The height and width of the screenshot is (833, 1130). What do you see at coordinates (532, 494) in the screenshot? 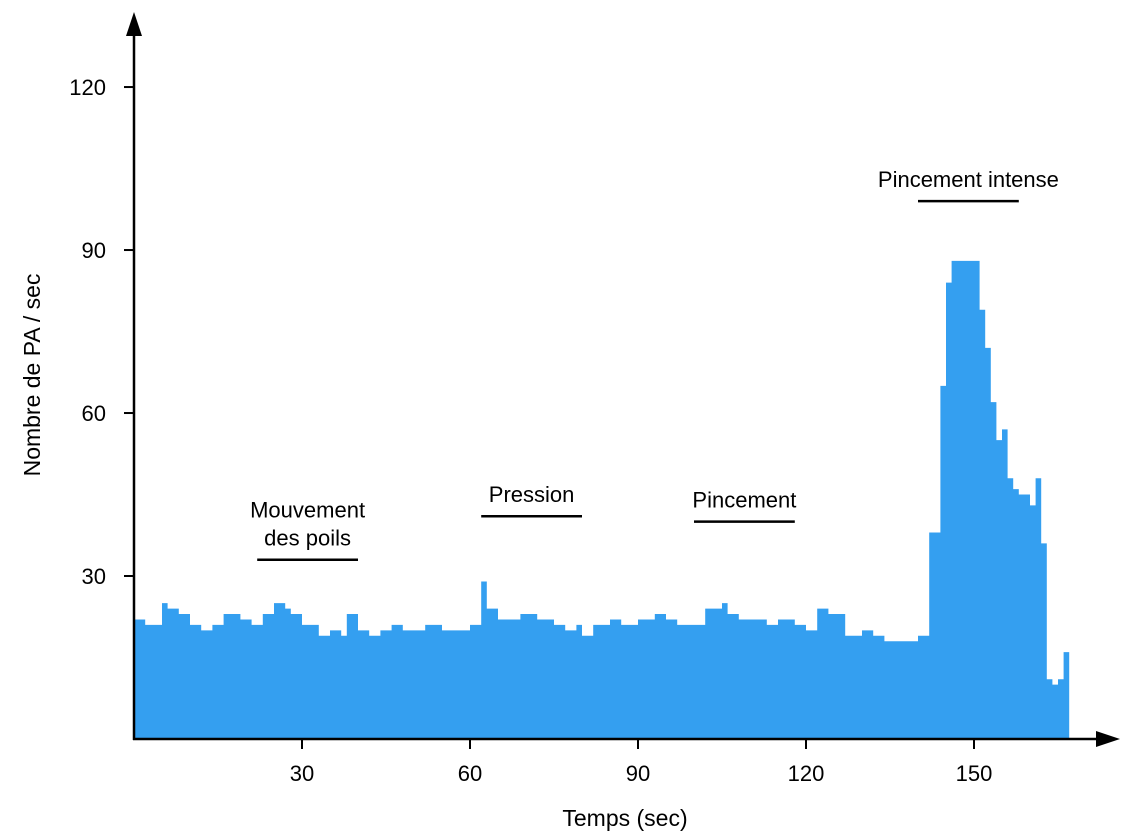
I see `annotation-label: Pression` at bounding box center [532, 494].